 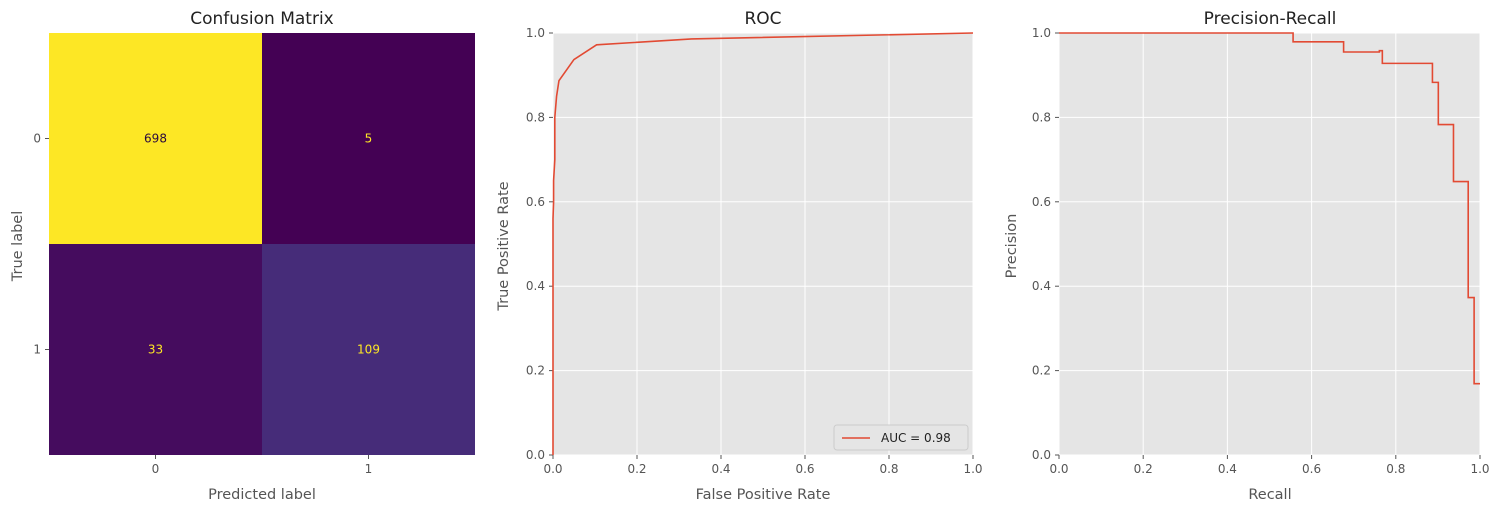 What do you see at coordinates (504, 246) in the screenshot?
I see `roc-ylabel: True Positive Rate` at bounding box center [504, 246].